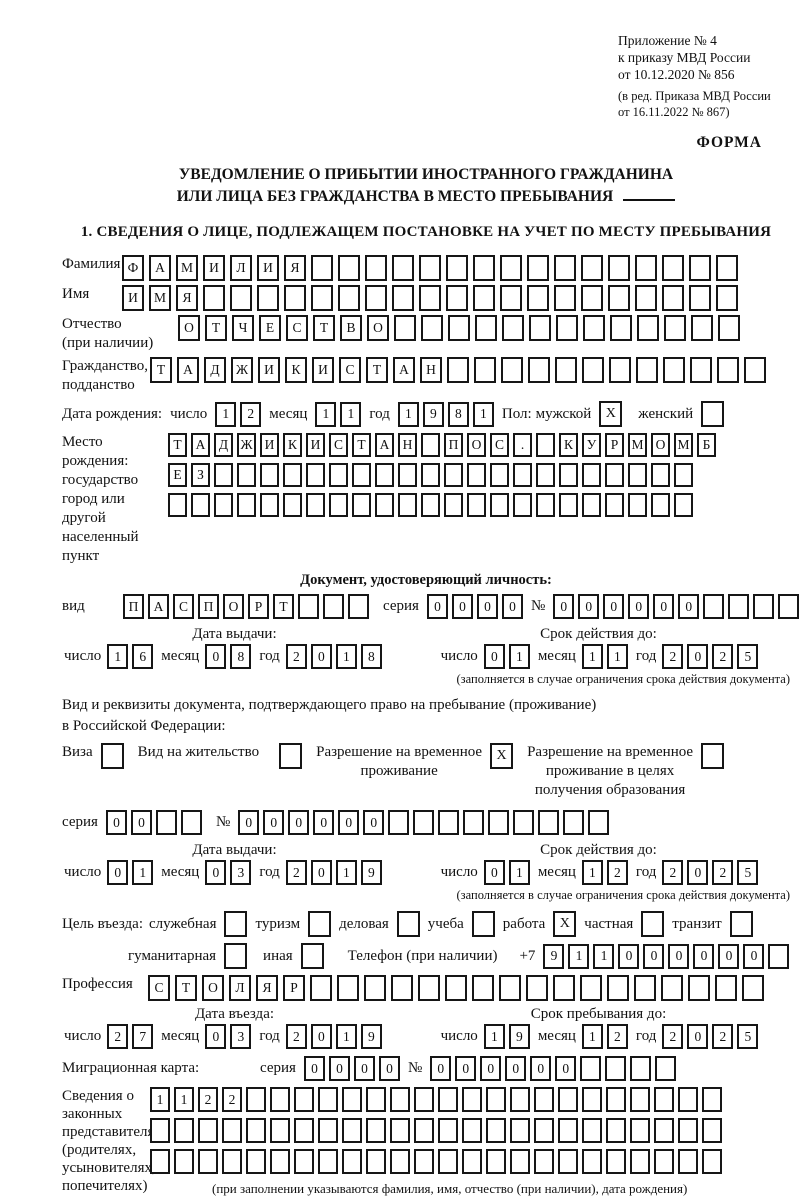 The height and width of the screenshot is (1197, 800). I want to click on form-cell: П, so click(133, 606).